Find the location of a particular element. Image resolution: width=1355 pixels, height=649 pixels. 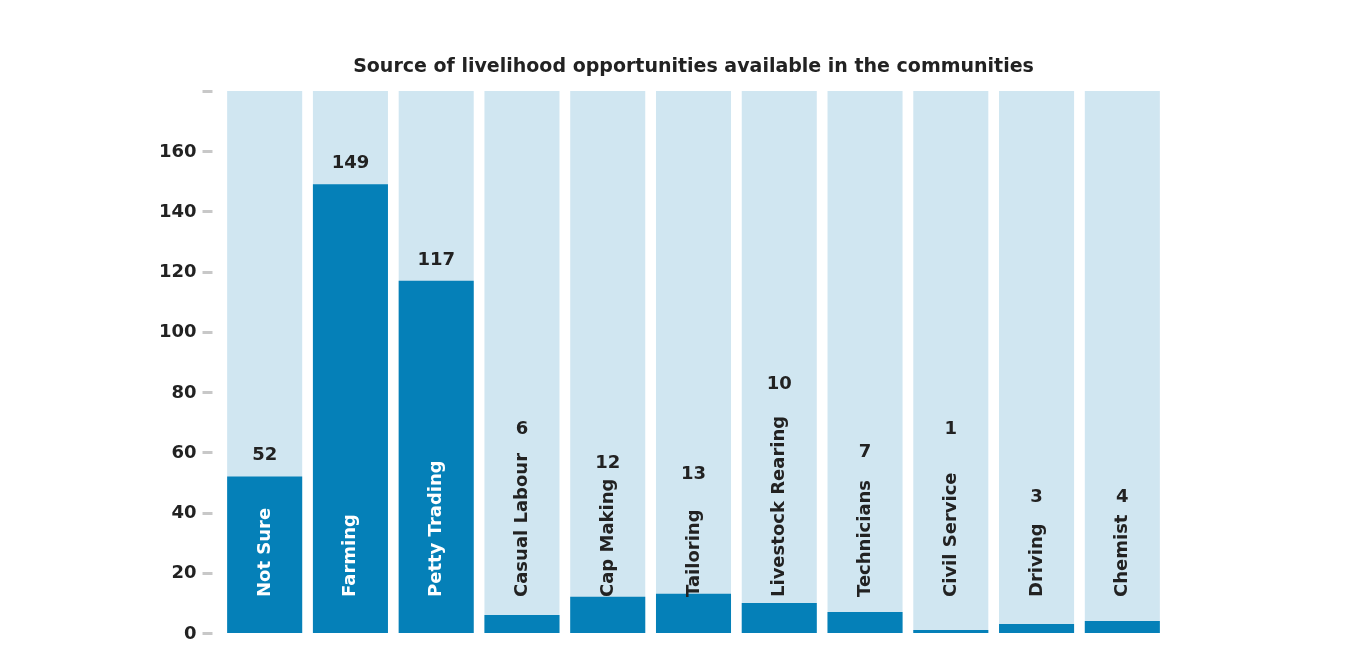

y-tick-label: 40 is located at coordinates (184, 512).